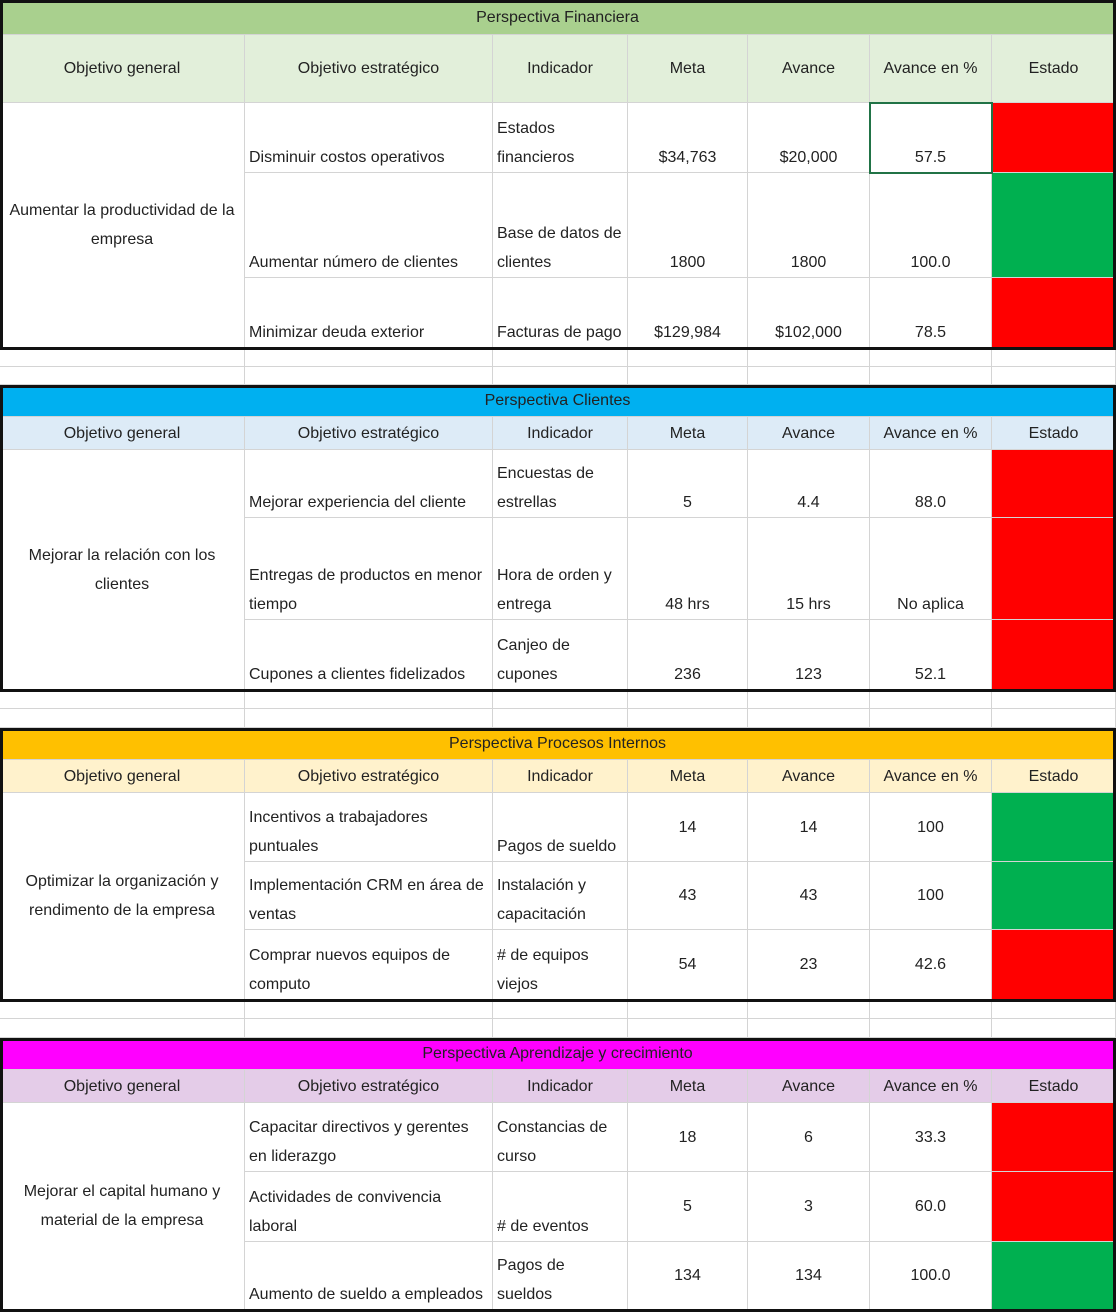 This screenshot has height=1316, width=1116. I want to click on section-title: Perspectiva Clientes, so click(558, 401).